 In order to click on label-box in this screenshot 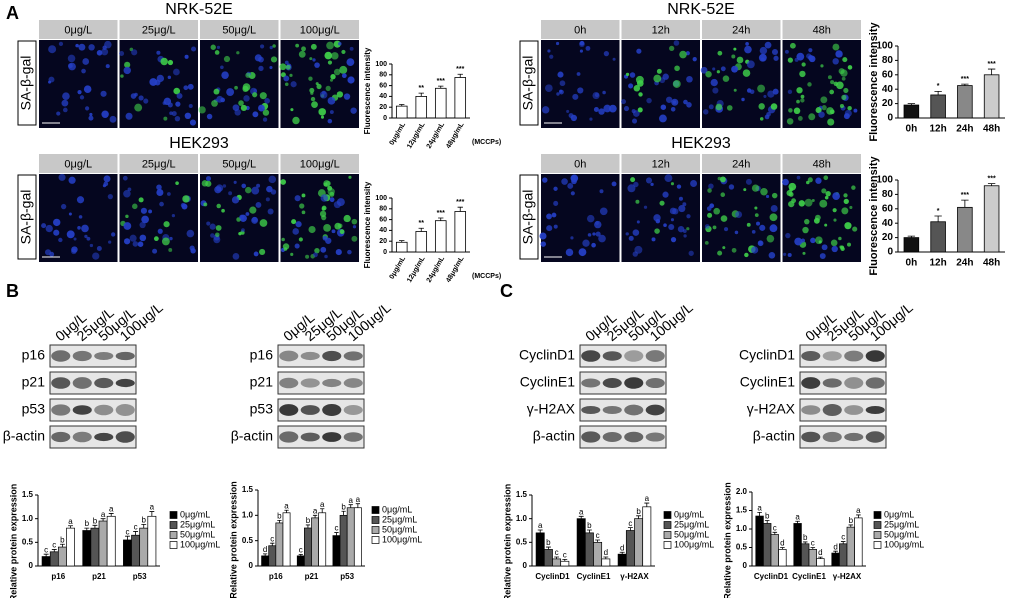, I will do `click(27, 217)`.